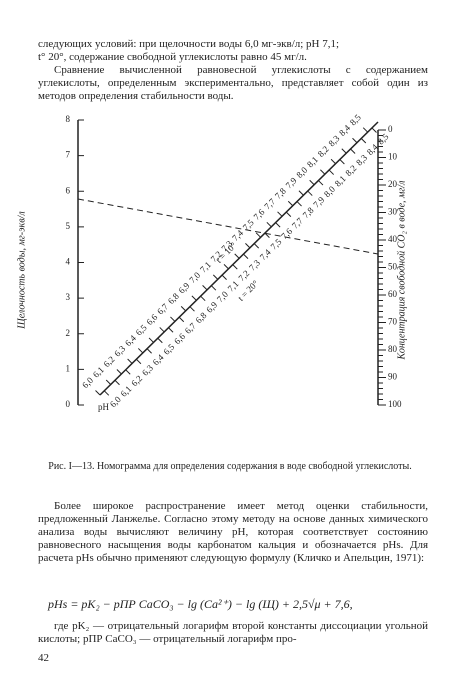 The height and width of the screenshot is (675, 450). I want to click on ph-label: 7,3, so click(254, 264).